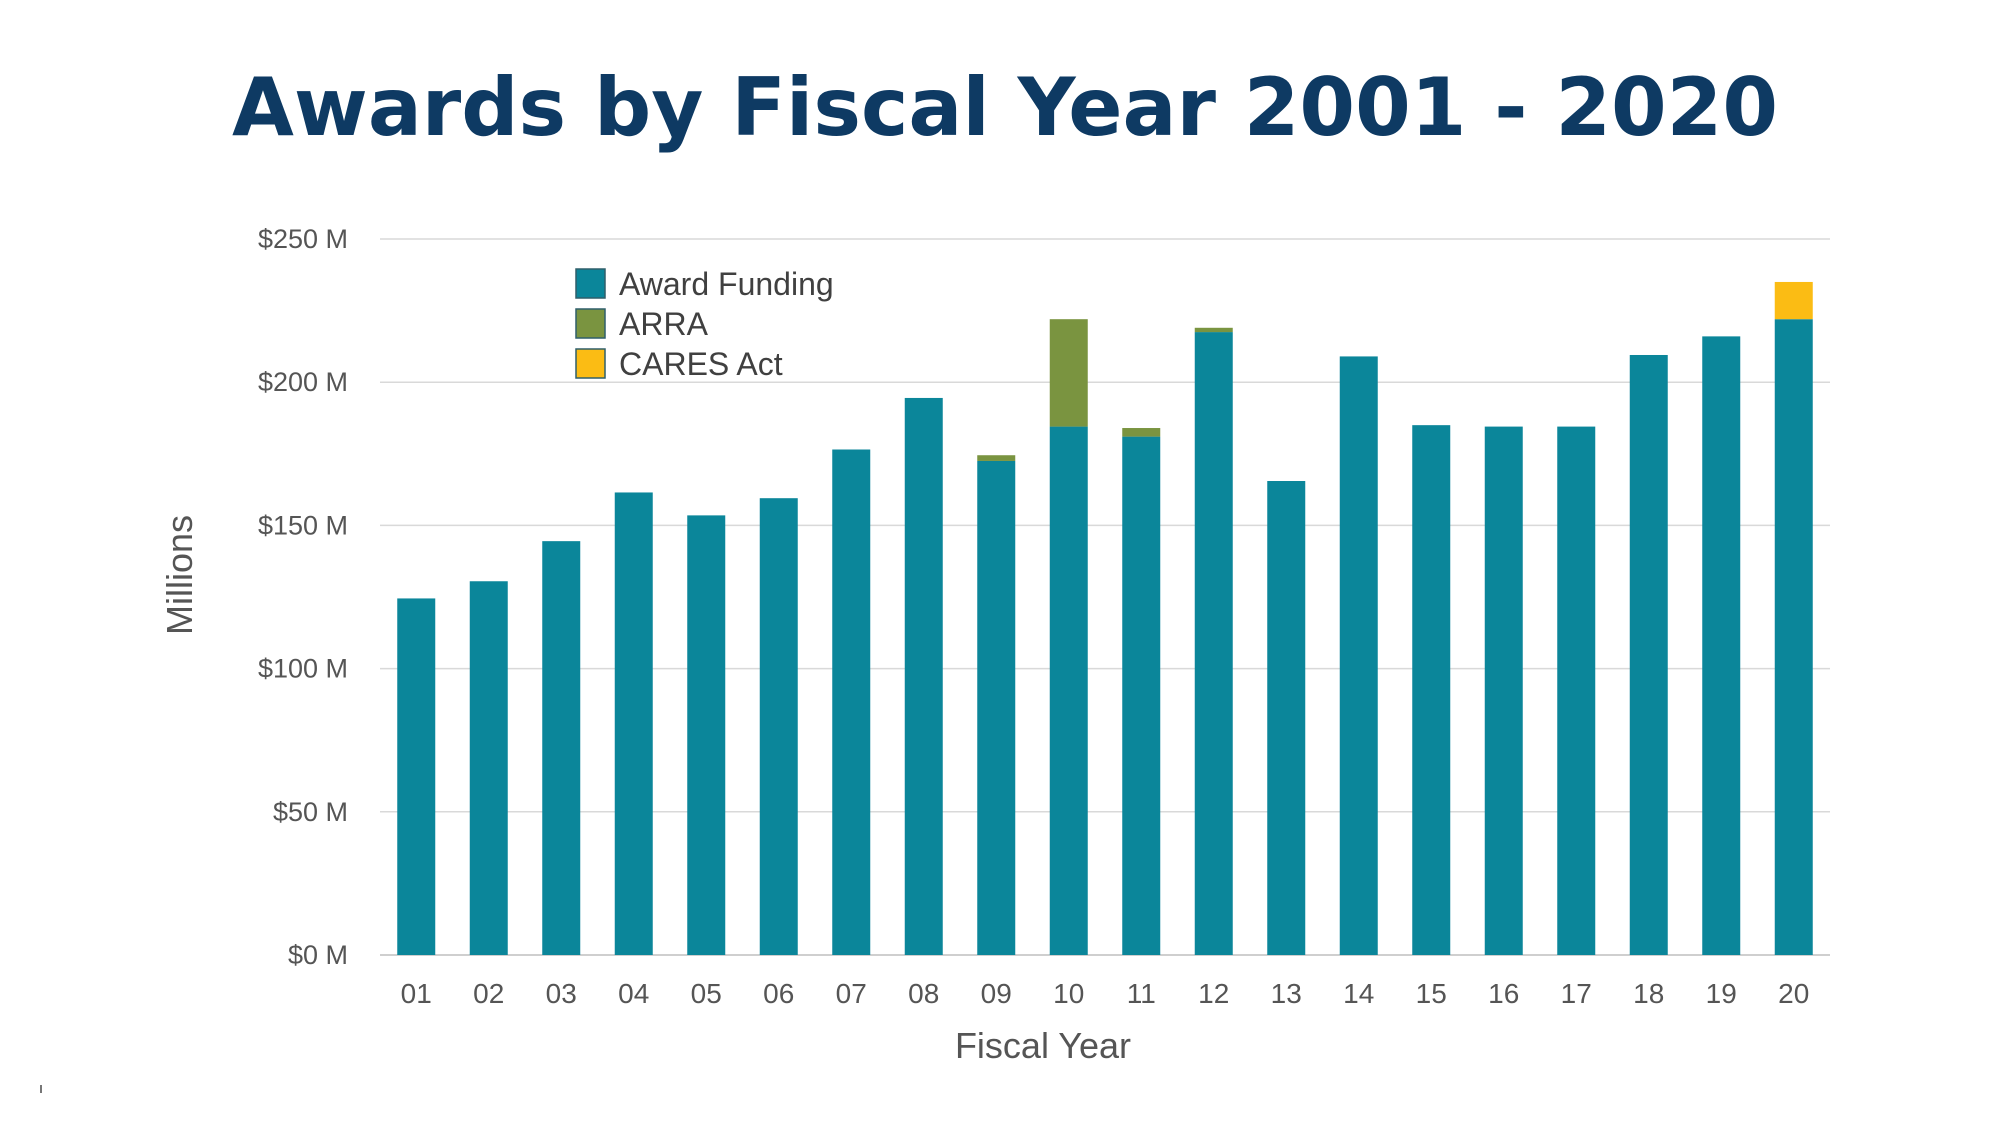 The height and width of the screenshot is (1125, 2000). What do you see at coordinates (1105, 993) in the screenshot?
I see `x-axis-tick-labels: 01 02 03 04 05 06 07 08 09 10 11 12 13 14 15 16 17 18 19 20` at bounding box center [1105, 993].